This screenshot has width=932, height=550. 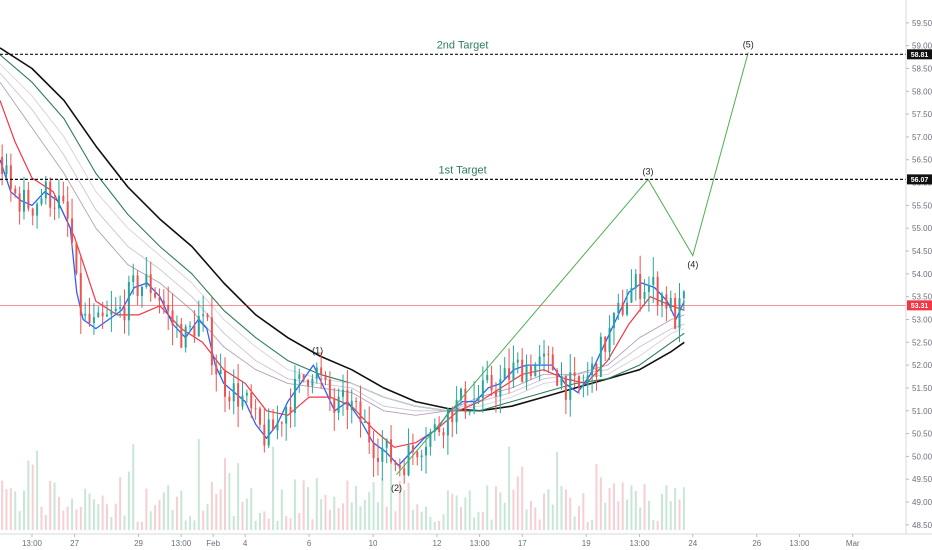 What do you see at coordinates (74, 543) in the screenshot?
I see `time-tick-label: 27` at bounding box center [74, 543].